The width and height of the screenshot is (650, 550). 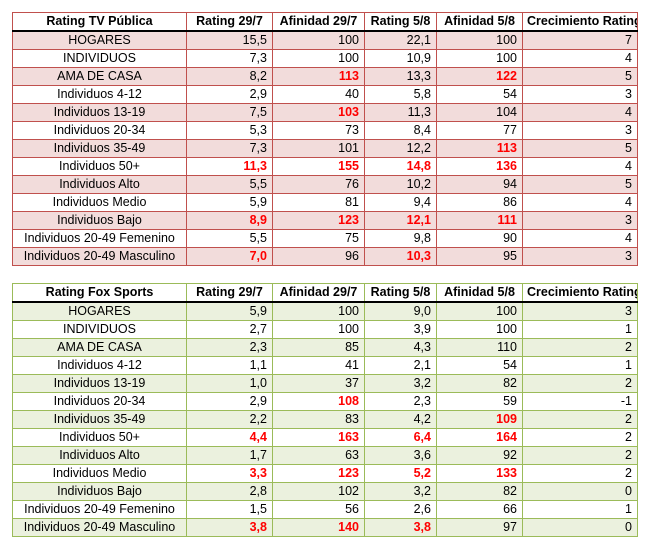 What do you see at coordinates (99, 509) in the screenshot?
I see `row-label: Individuos 20-49 Femenino` at bounding box center [99, 509].